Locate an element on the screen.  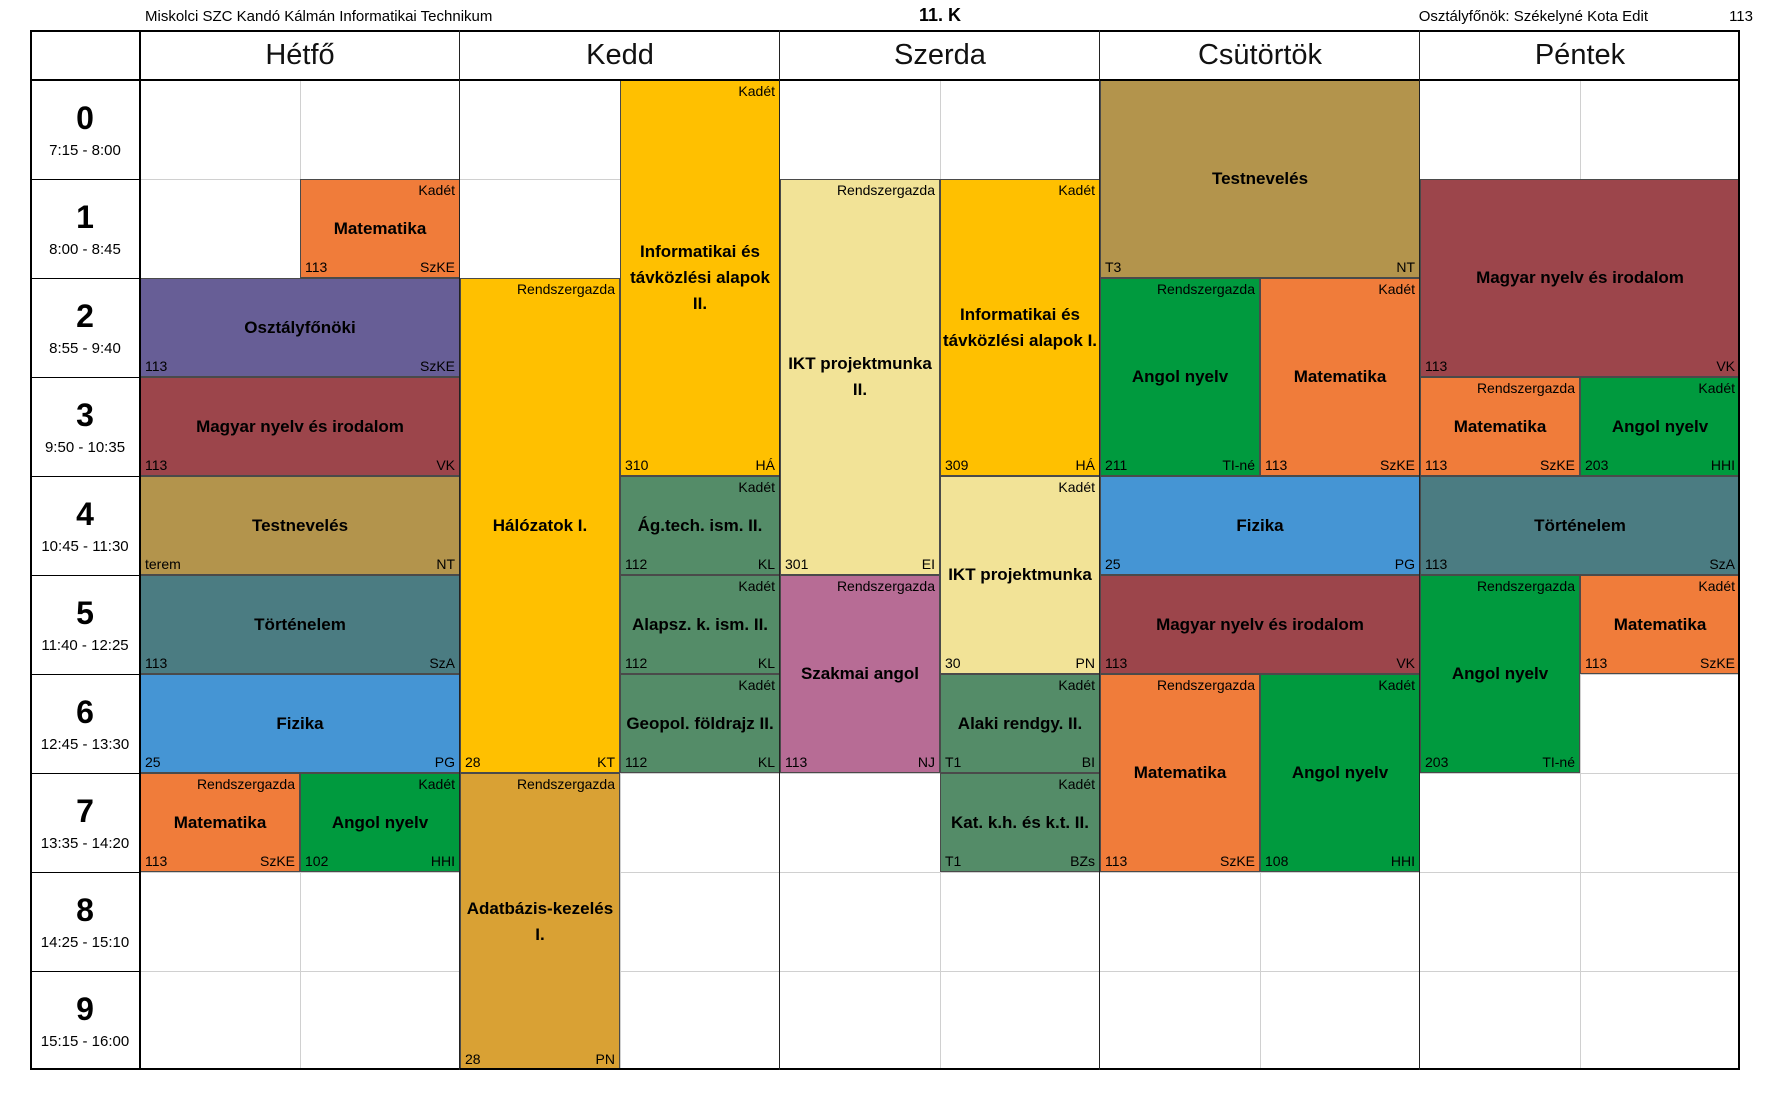
lesson-teacher: NT is located at coordinates (1405, 267).